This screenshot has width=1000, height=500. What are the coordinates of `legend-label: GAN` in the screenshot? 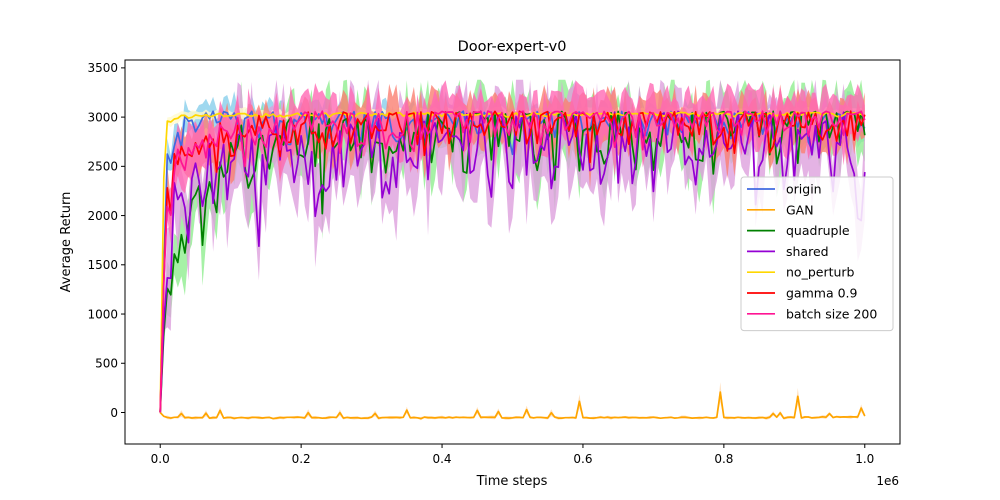 It's located at (800, 209).